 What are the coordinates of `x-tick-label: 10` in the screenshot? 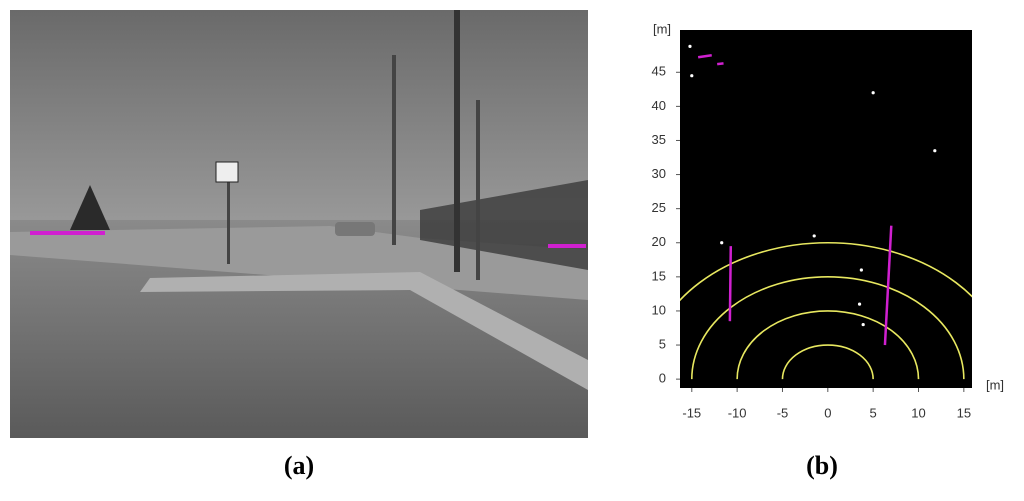 It's located at (918, 412).